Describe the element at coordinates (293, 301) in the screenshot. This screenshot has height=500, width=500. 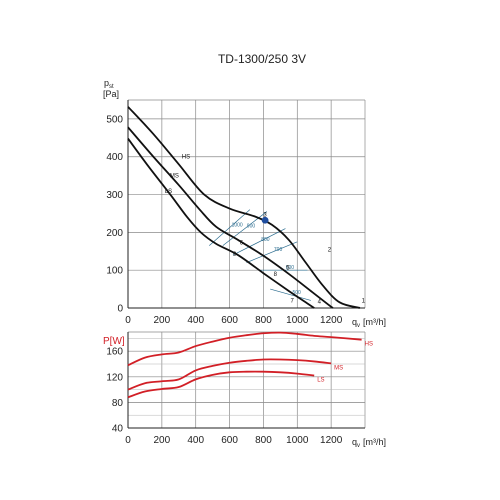
I see `point-label: 7` at that location.